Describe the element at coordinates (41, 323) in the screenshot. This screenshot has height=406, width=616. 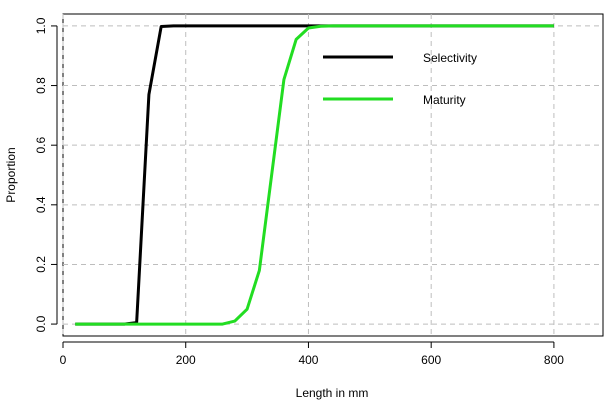
I see `y-tick-label: 0.0` at that location.